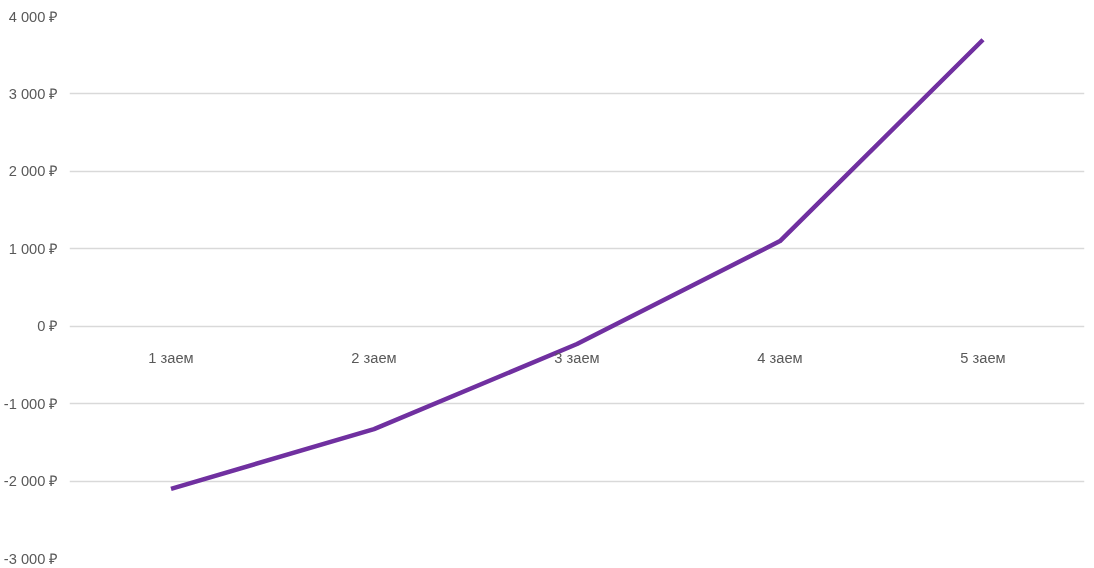  I want to click on y-tick-label: 1 000 ₽, so click(33, 248).